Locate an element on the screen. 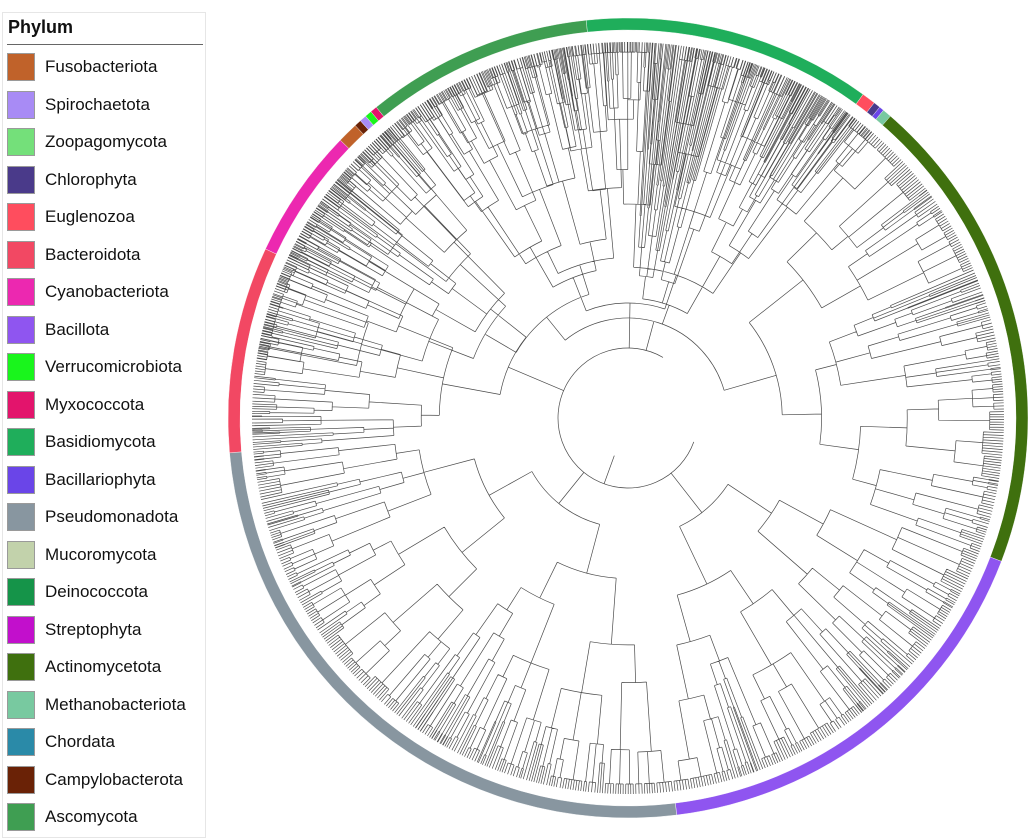 Image resolution: width=1028 pixels, height=839 pixels. legend-label: Campylobacterota is located at coordinates (114, 779).